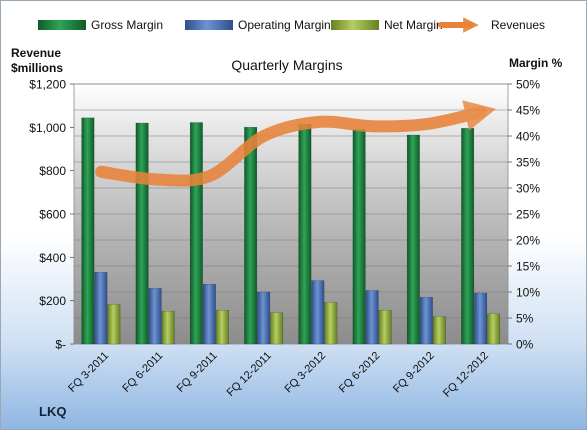  What do you see at coordinates (528, 189) in the screenshot?
I see `right-tick-label: 30%` at bounding box center [528, 189].